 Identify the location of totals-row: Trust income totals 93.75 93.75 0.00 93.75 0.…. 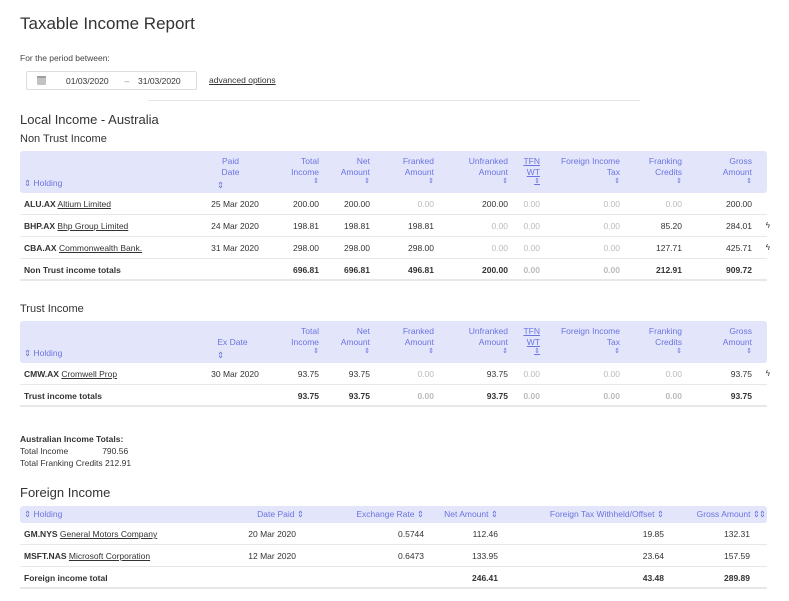
(393, 396).